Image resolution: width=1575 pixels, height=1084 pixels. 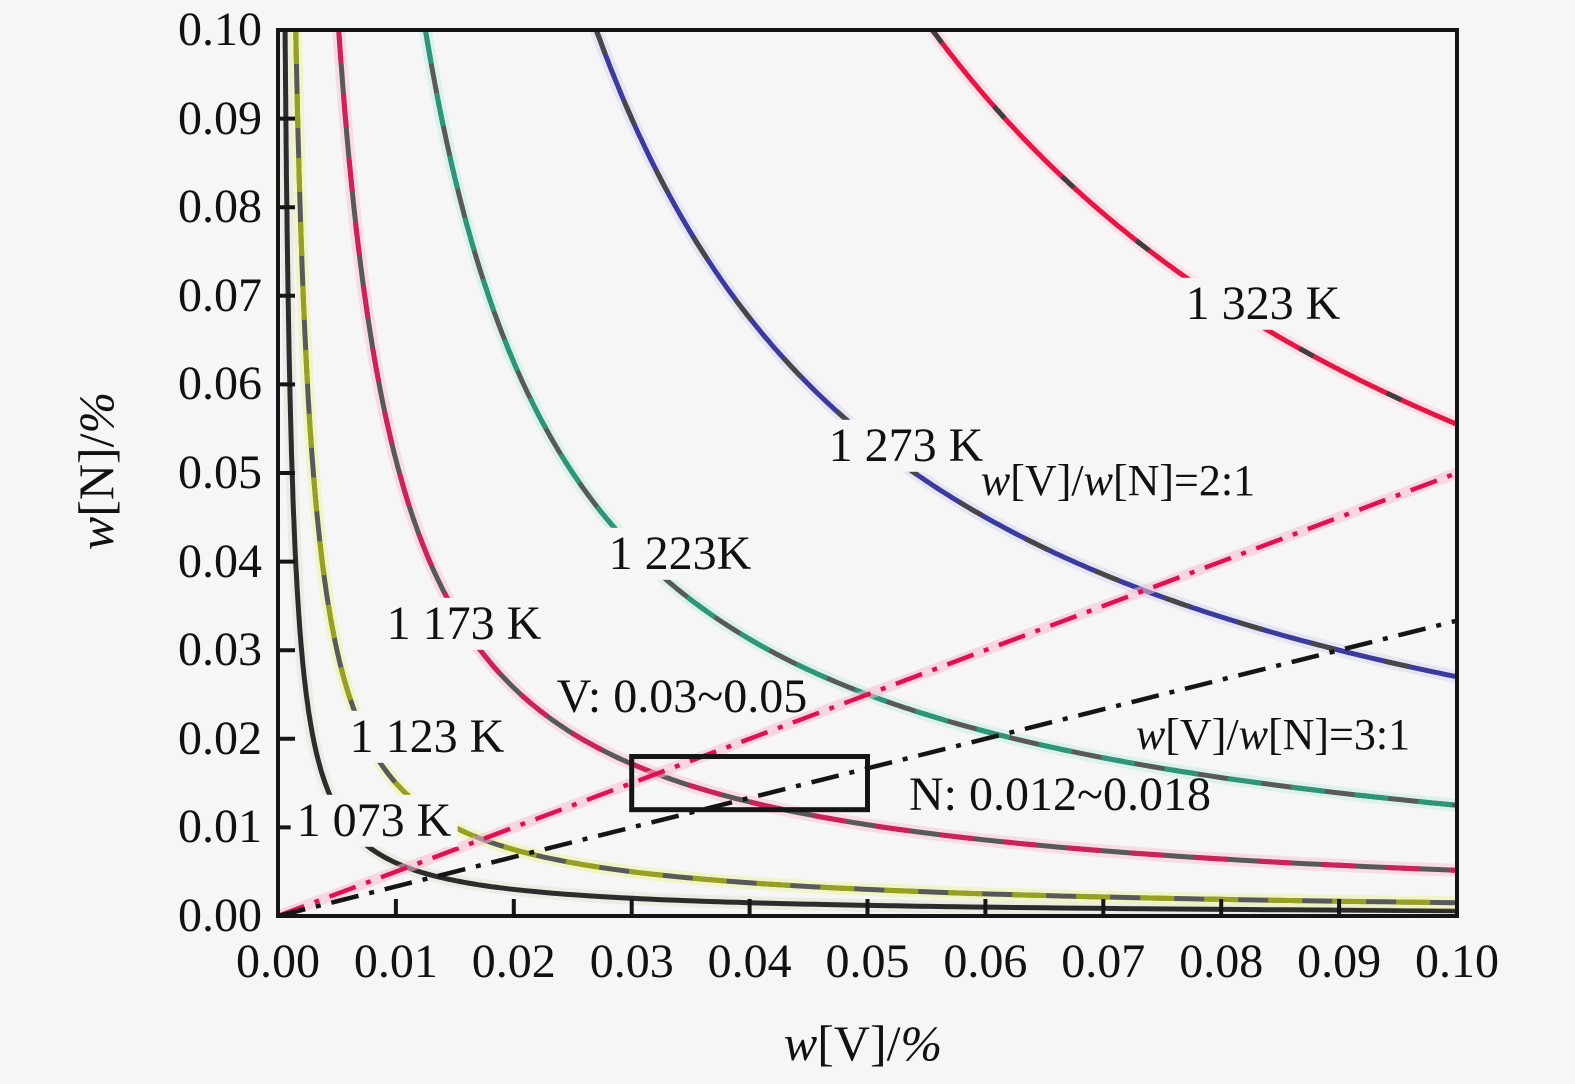 I want to click on y-tick-label: 0.00, so click(x=220, y=915).